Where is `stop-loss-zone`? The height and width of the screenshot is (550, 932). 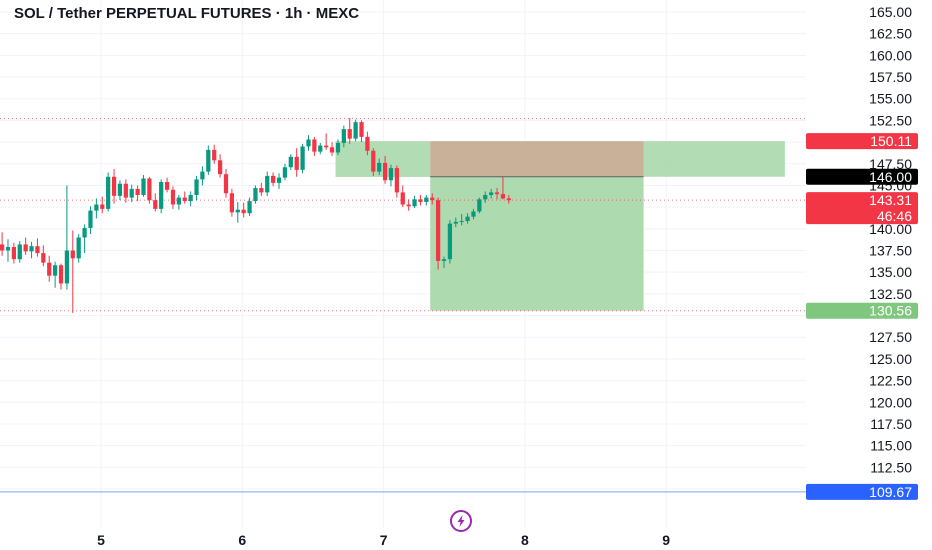
stop-loss-zone is located at coordinates (537, 159).